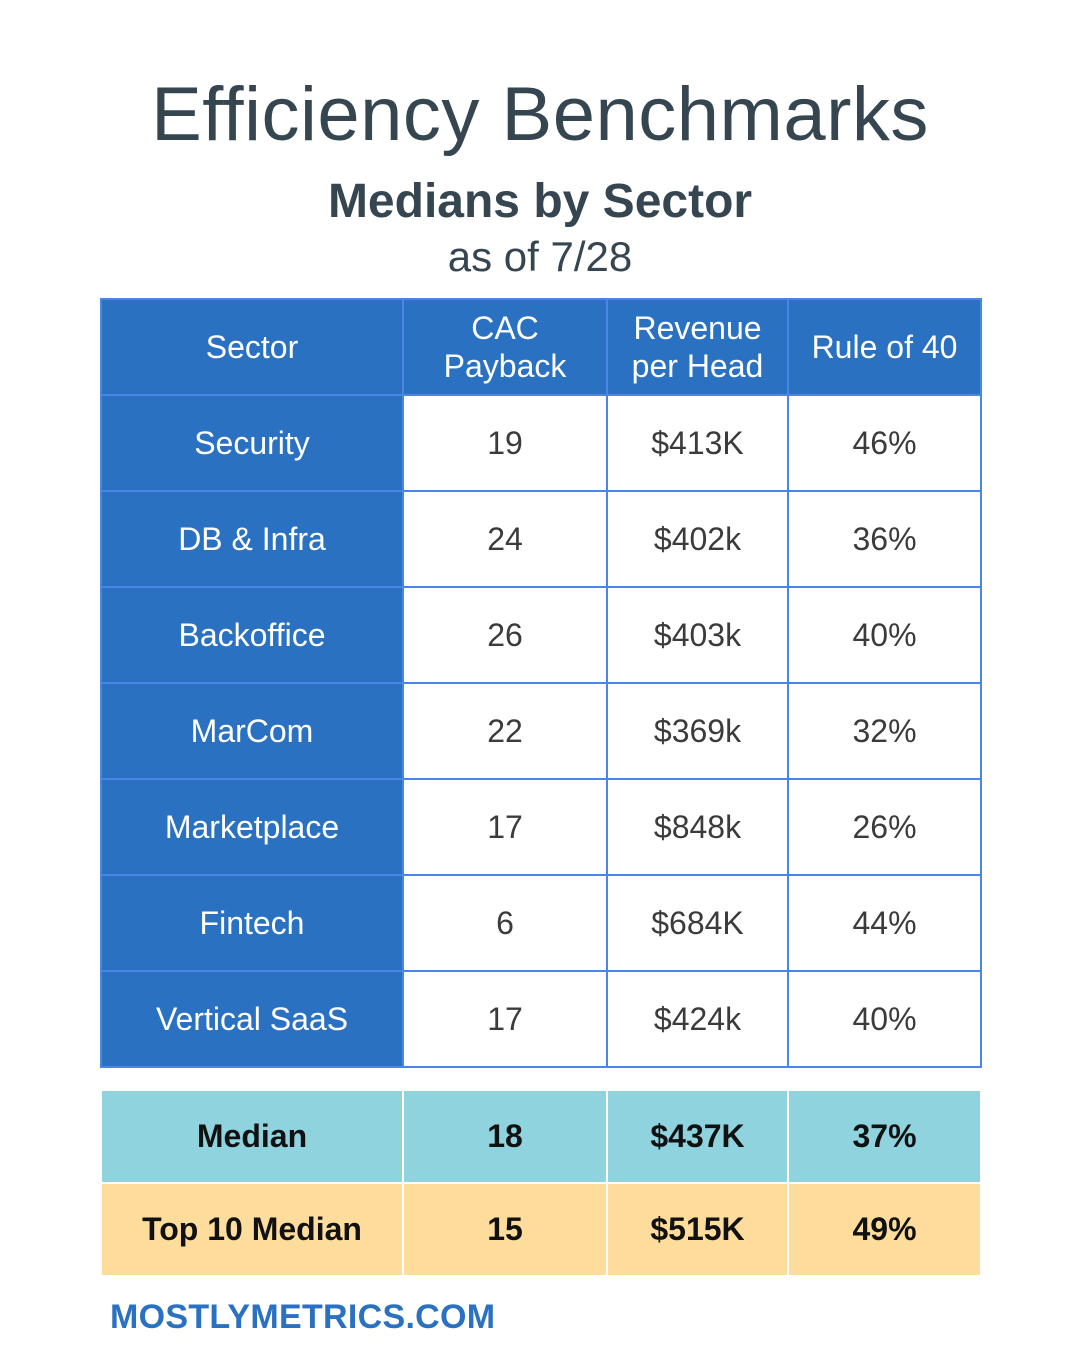 This screenshot has width=1080, height=1350. Describe the element at coordinates (697, 1229) in the screenshot. I see `revenue-per-head-cell: $515K` at that location.